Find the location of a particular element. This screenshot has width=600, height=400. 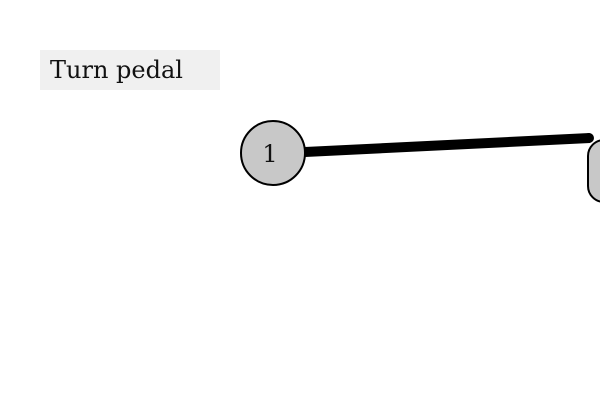

pedal-arm-link is located at coordinates (447, 145).